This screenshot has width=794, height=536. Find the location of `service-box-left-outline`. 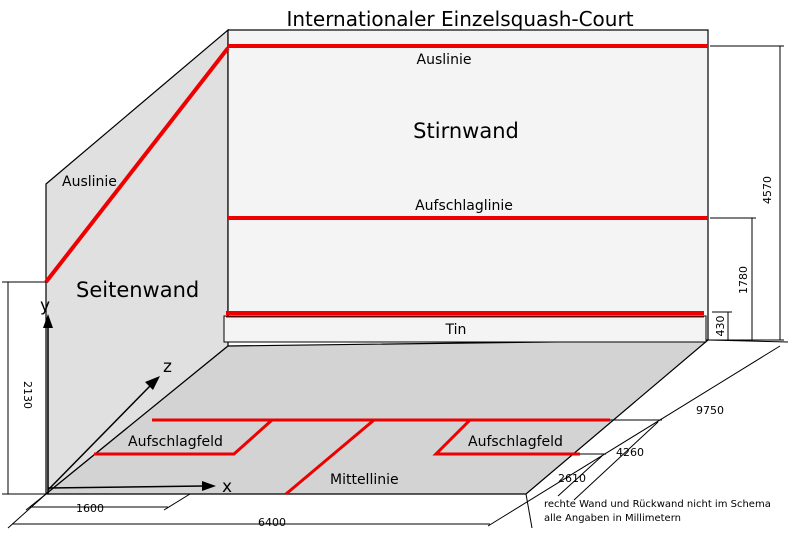

service-box-left-outline is located at coordinates (184, 437).